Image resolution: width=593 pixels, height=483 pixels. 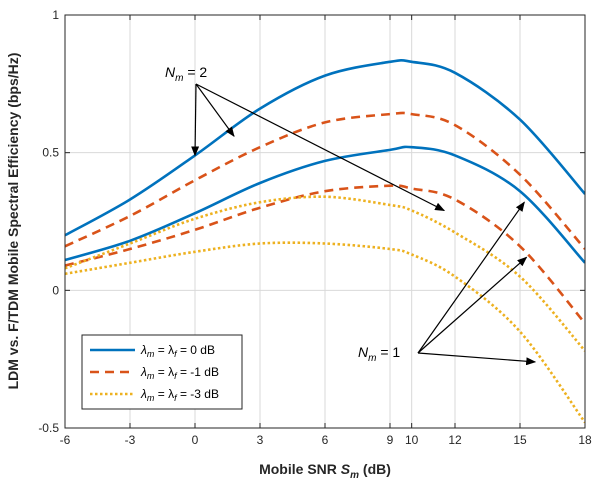 What do you see at coordinates (48, 428) in the screenshot?
I see `y-tick-label: -0.5` at bounding box center [48, 428].